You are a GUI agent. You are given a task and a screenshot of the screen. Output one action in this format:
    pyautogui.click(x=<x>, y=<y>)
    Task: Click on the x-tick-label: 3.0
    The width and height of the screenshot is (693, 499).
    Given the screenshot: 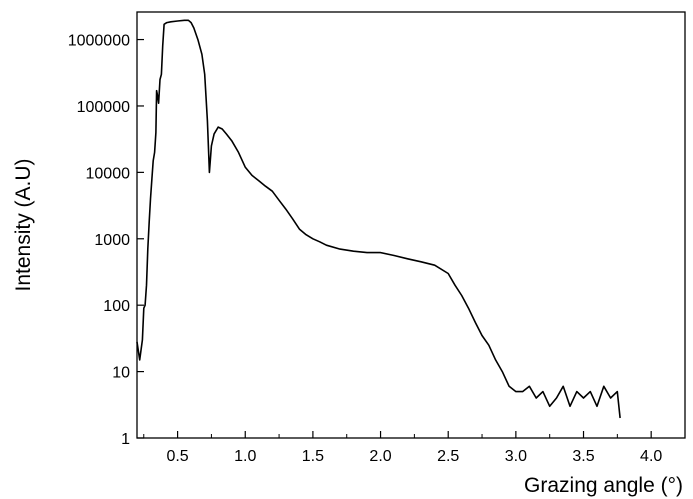 What is the action you would take?
    pyautogui.click(x=516, y=456)
    